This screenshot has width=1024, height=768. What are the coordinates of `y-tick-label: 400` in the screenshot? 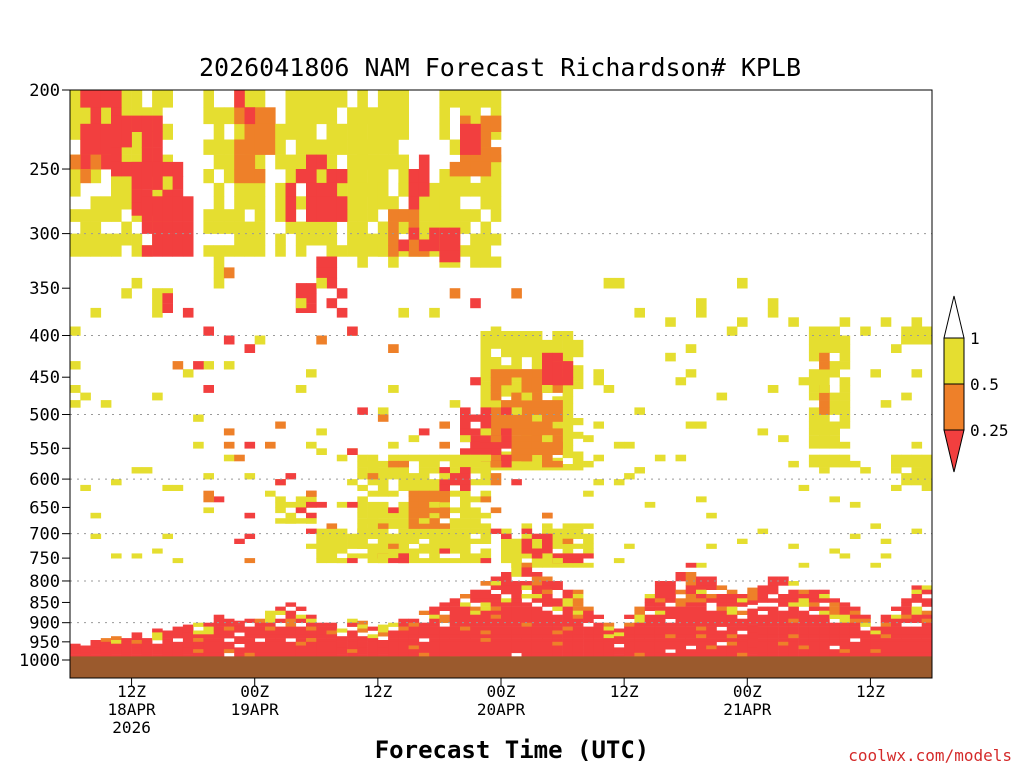 It's located at (44, 336).